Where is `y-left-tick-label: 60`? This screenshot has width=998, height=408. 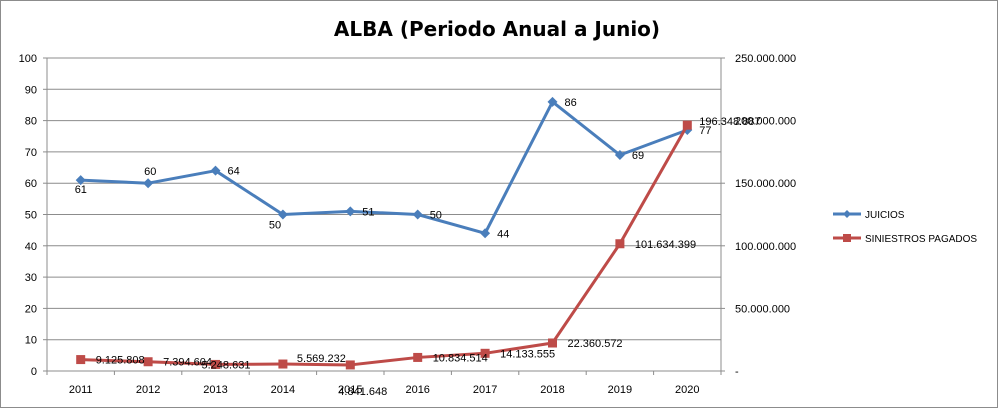 y-left-tick-label: 60 is located at coordinates (31, 184).